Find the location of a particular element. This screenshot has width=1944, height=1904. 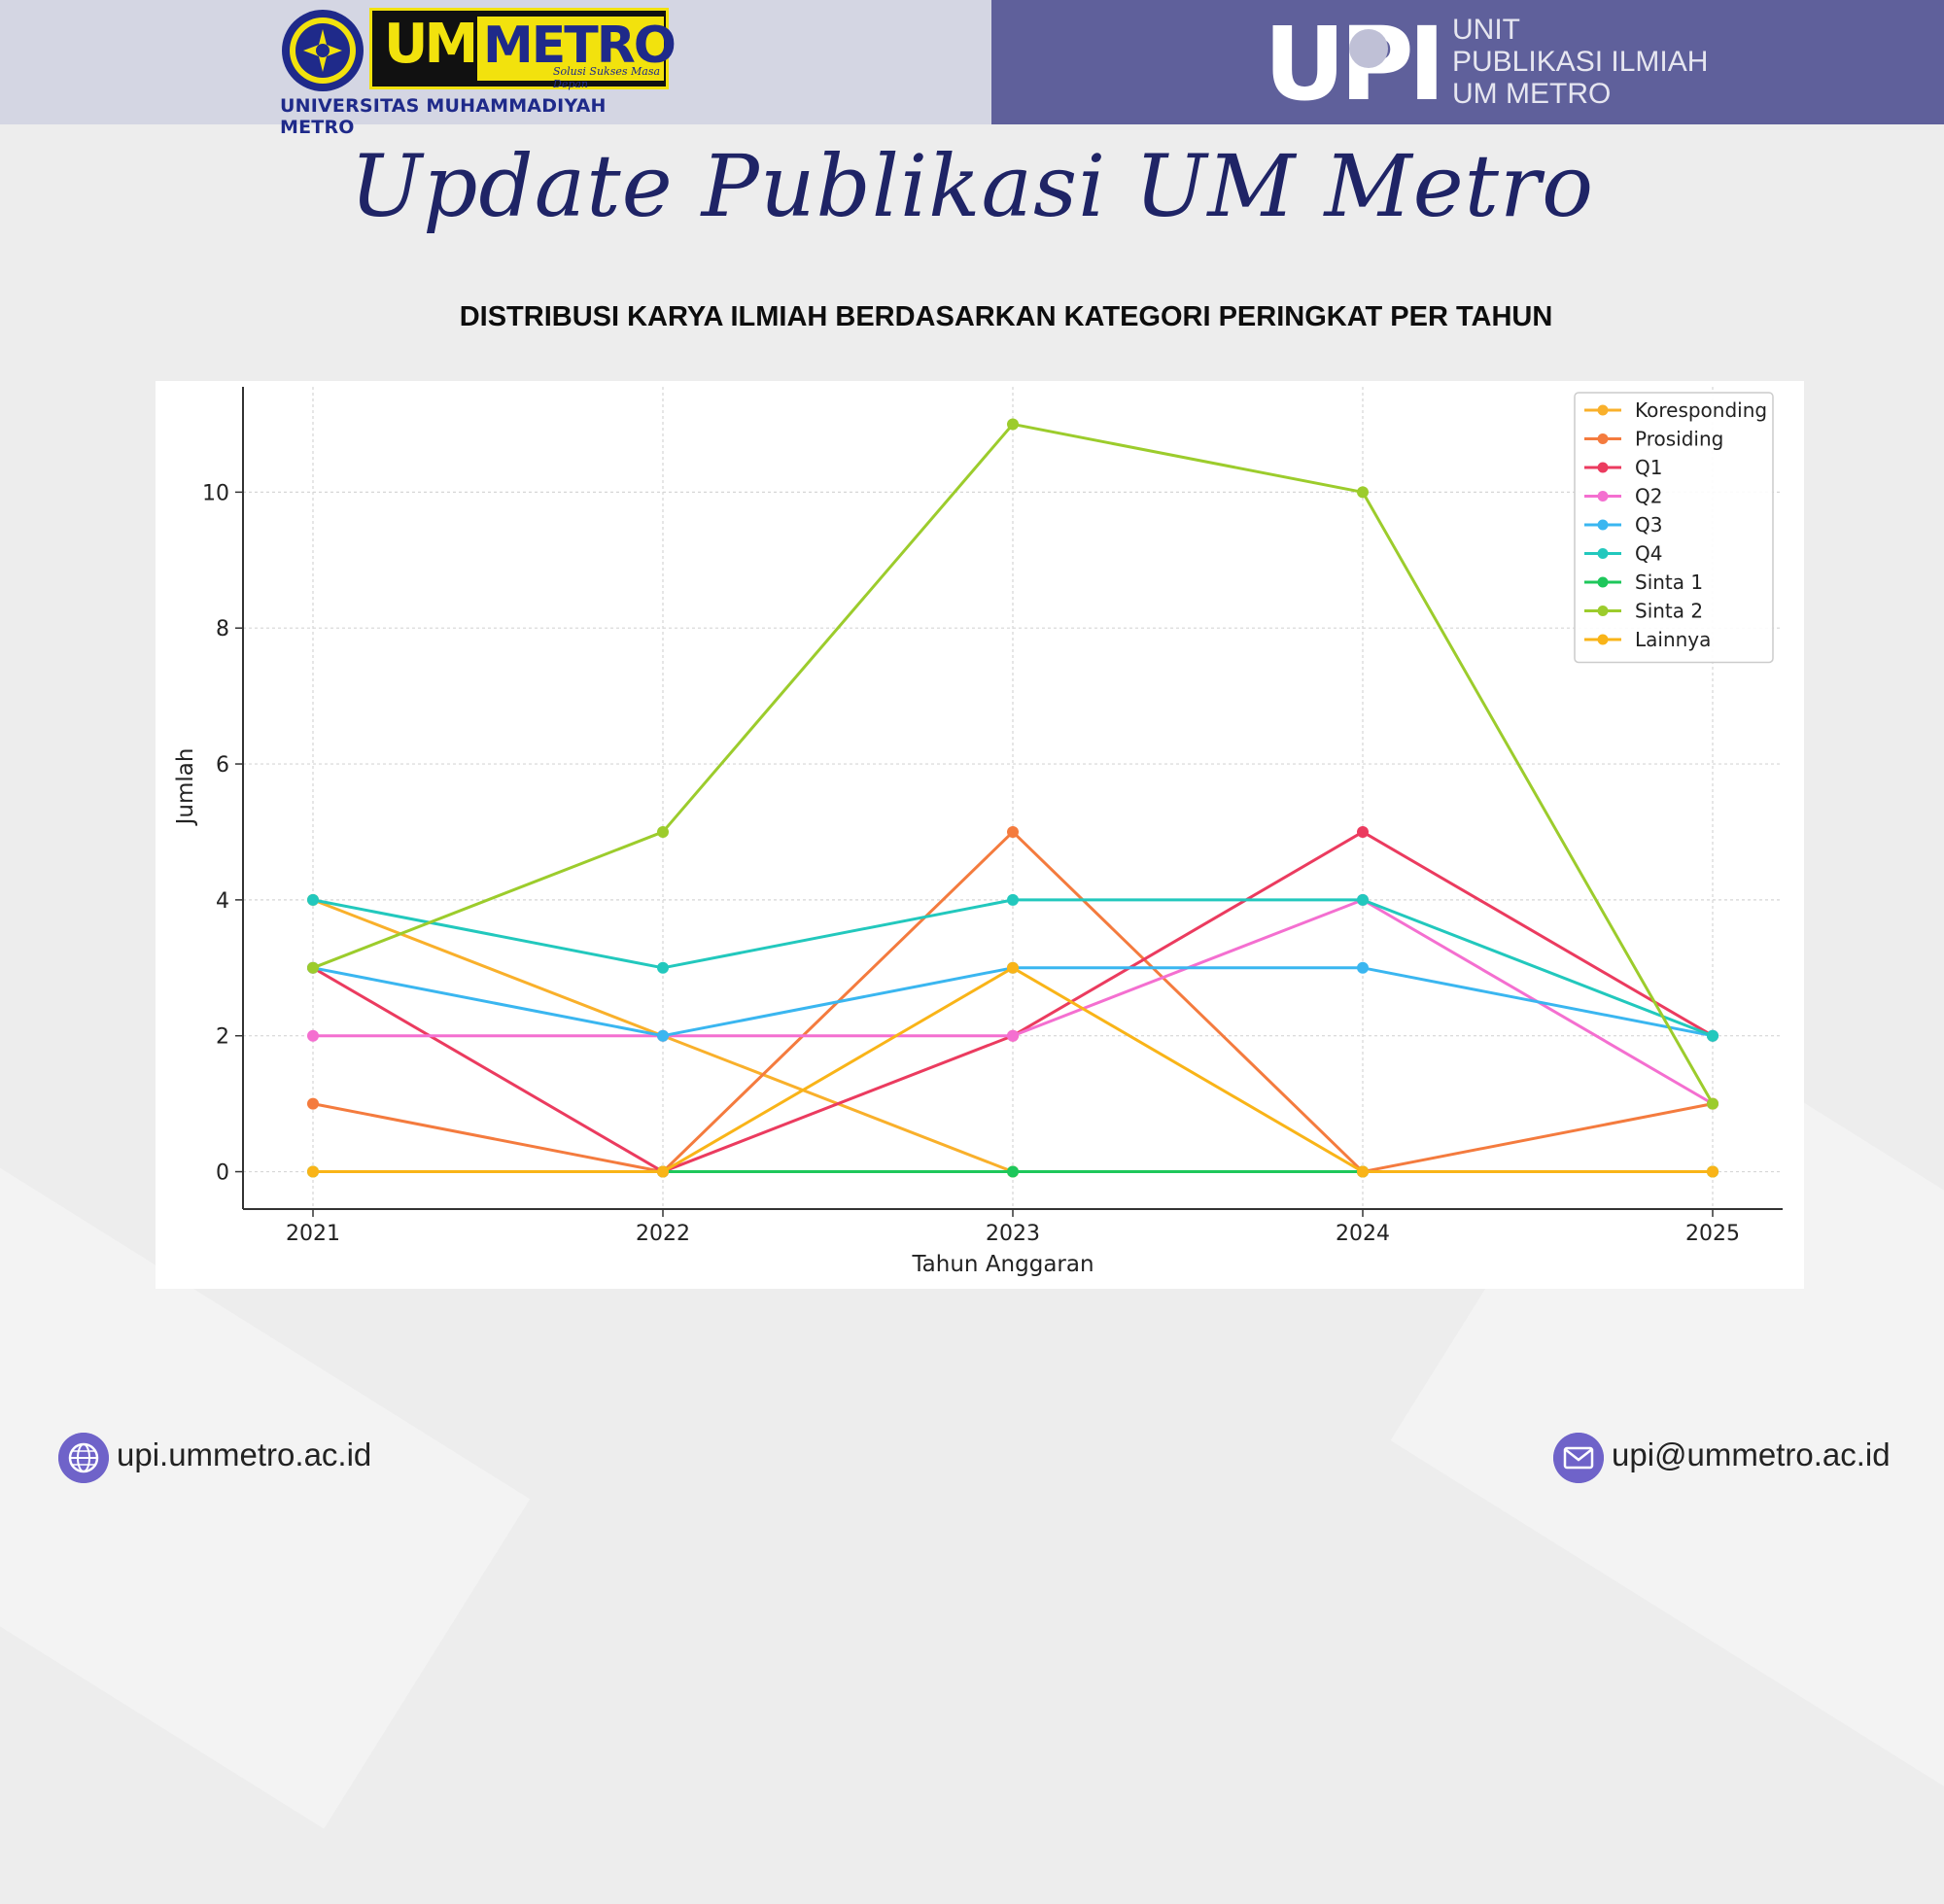

university-seal-icon is located at coordinates (323, 50).